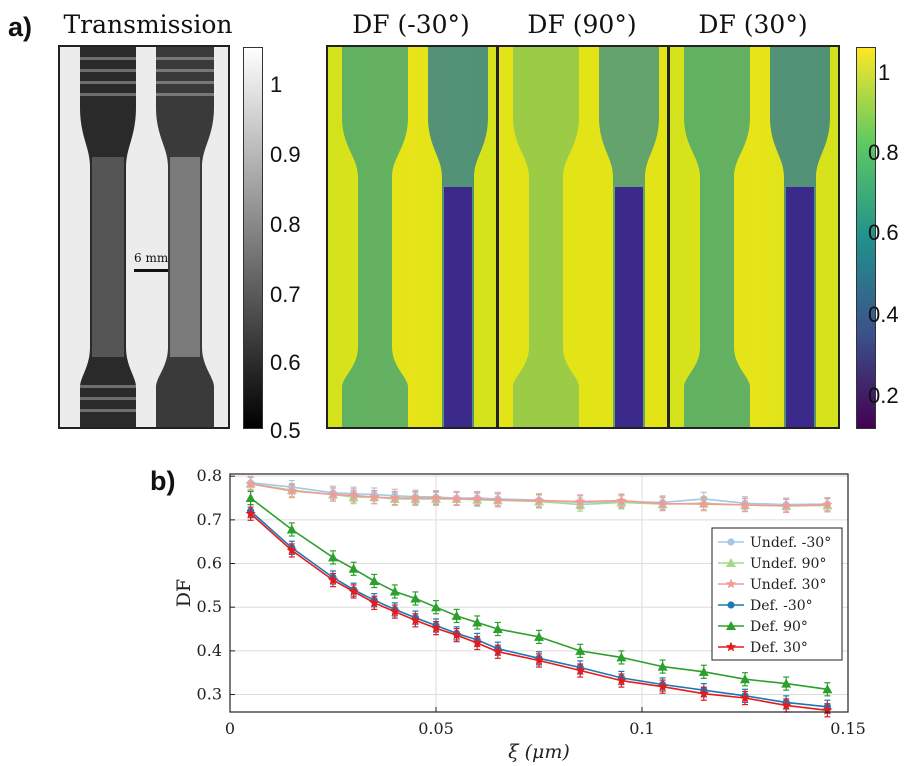 Image resolution: width=918 pixels, height=766 pixels. I want to click on gray-cb-tick-1: 1, so click(276, 84).